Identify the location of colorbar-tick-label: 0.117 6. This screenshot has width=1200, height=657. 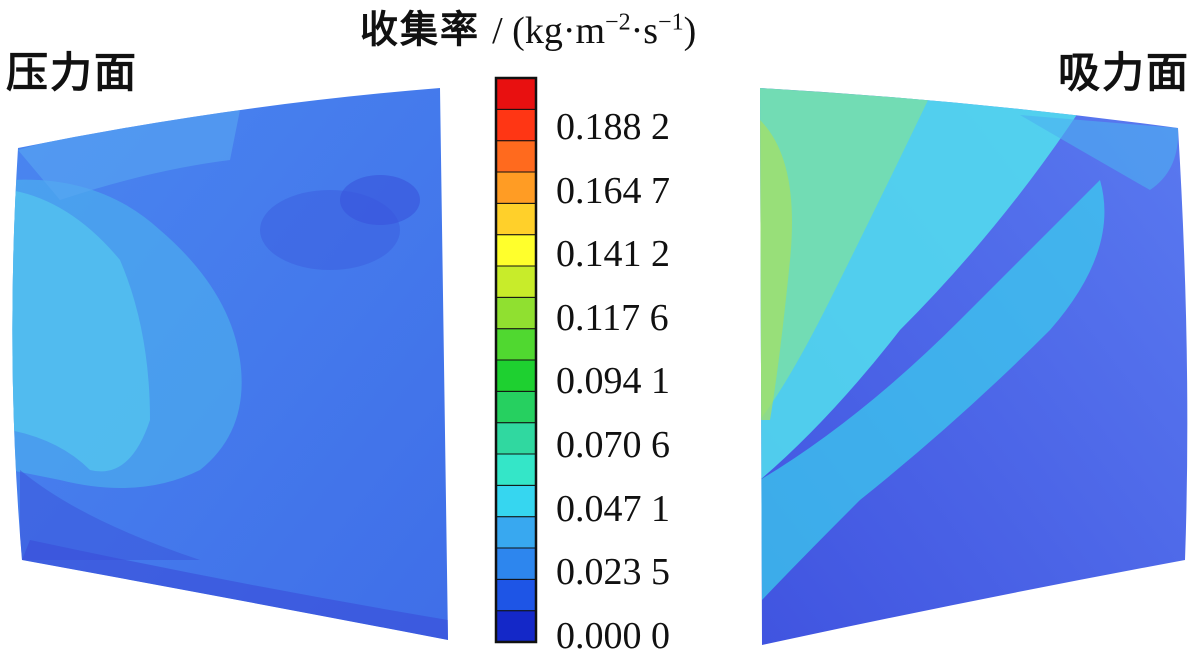
(612, 317).